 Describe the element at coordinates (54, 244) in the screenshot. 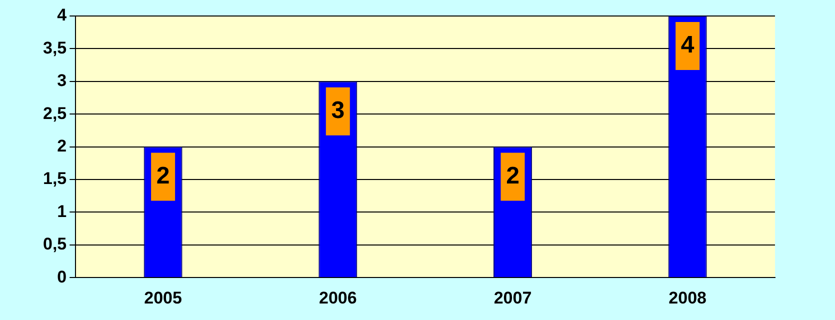

I see `y-tick-label: 0,5` at that location.